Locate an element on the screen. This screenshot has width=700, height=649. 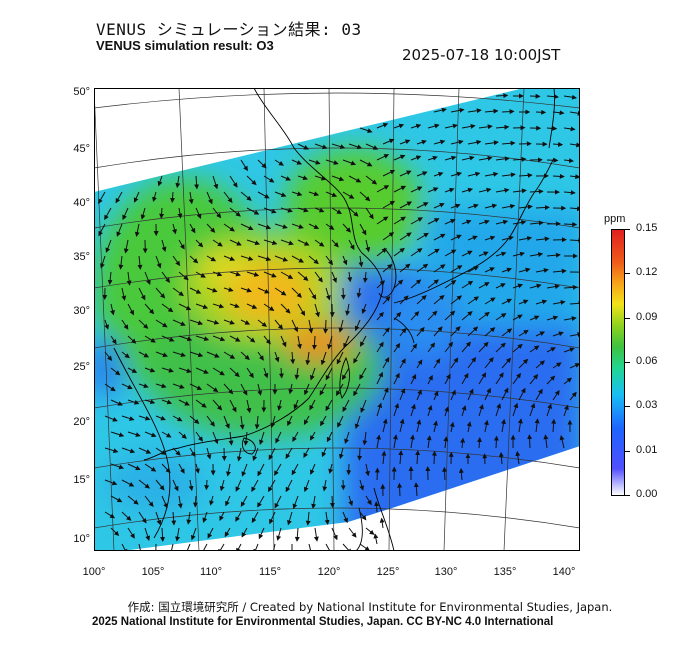
parallel-line is located at coordinates (337, 100).